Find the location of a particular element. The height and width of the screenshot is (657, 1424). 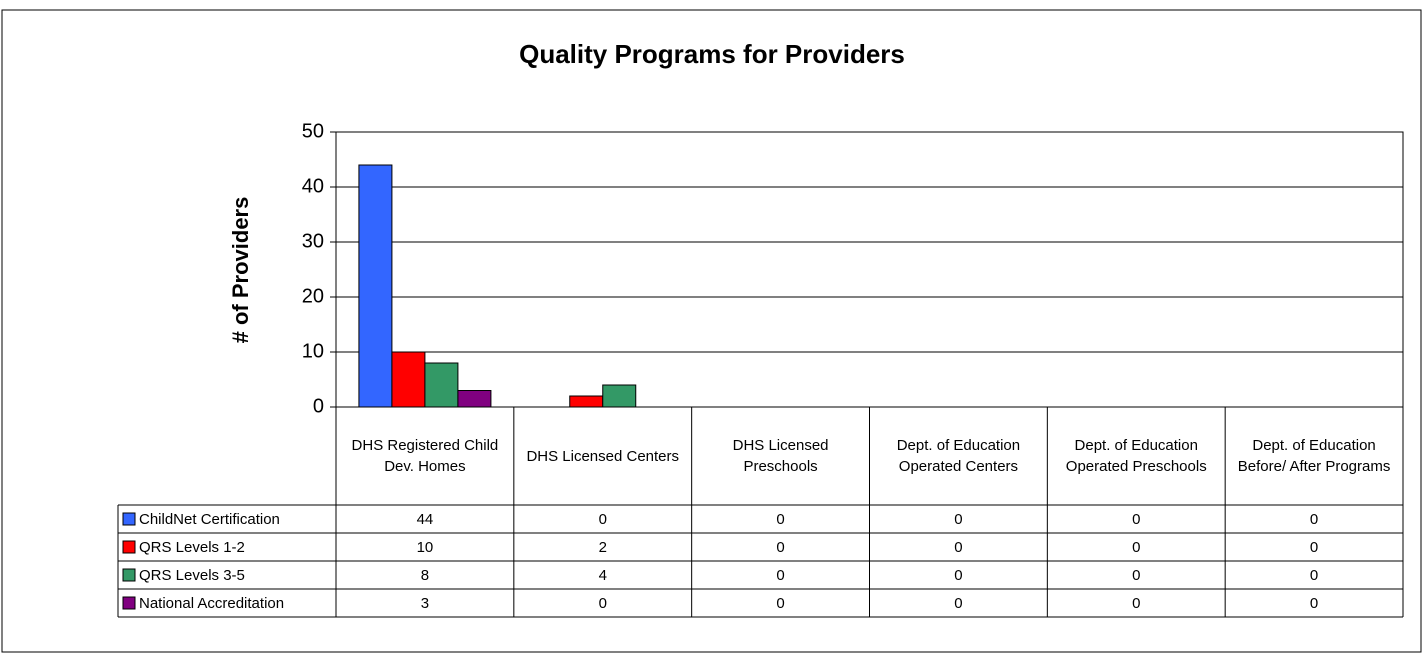

x-tick-label: DHS Licensed Preschools is located at coordinates (780, 456).